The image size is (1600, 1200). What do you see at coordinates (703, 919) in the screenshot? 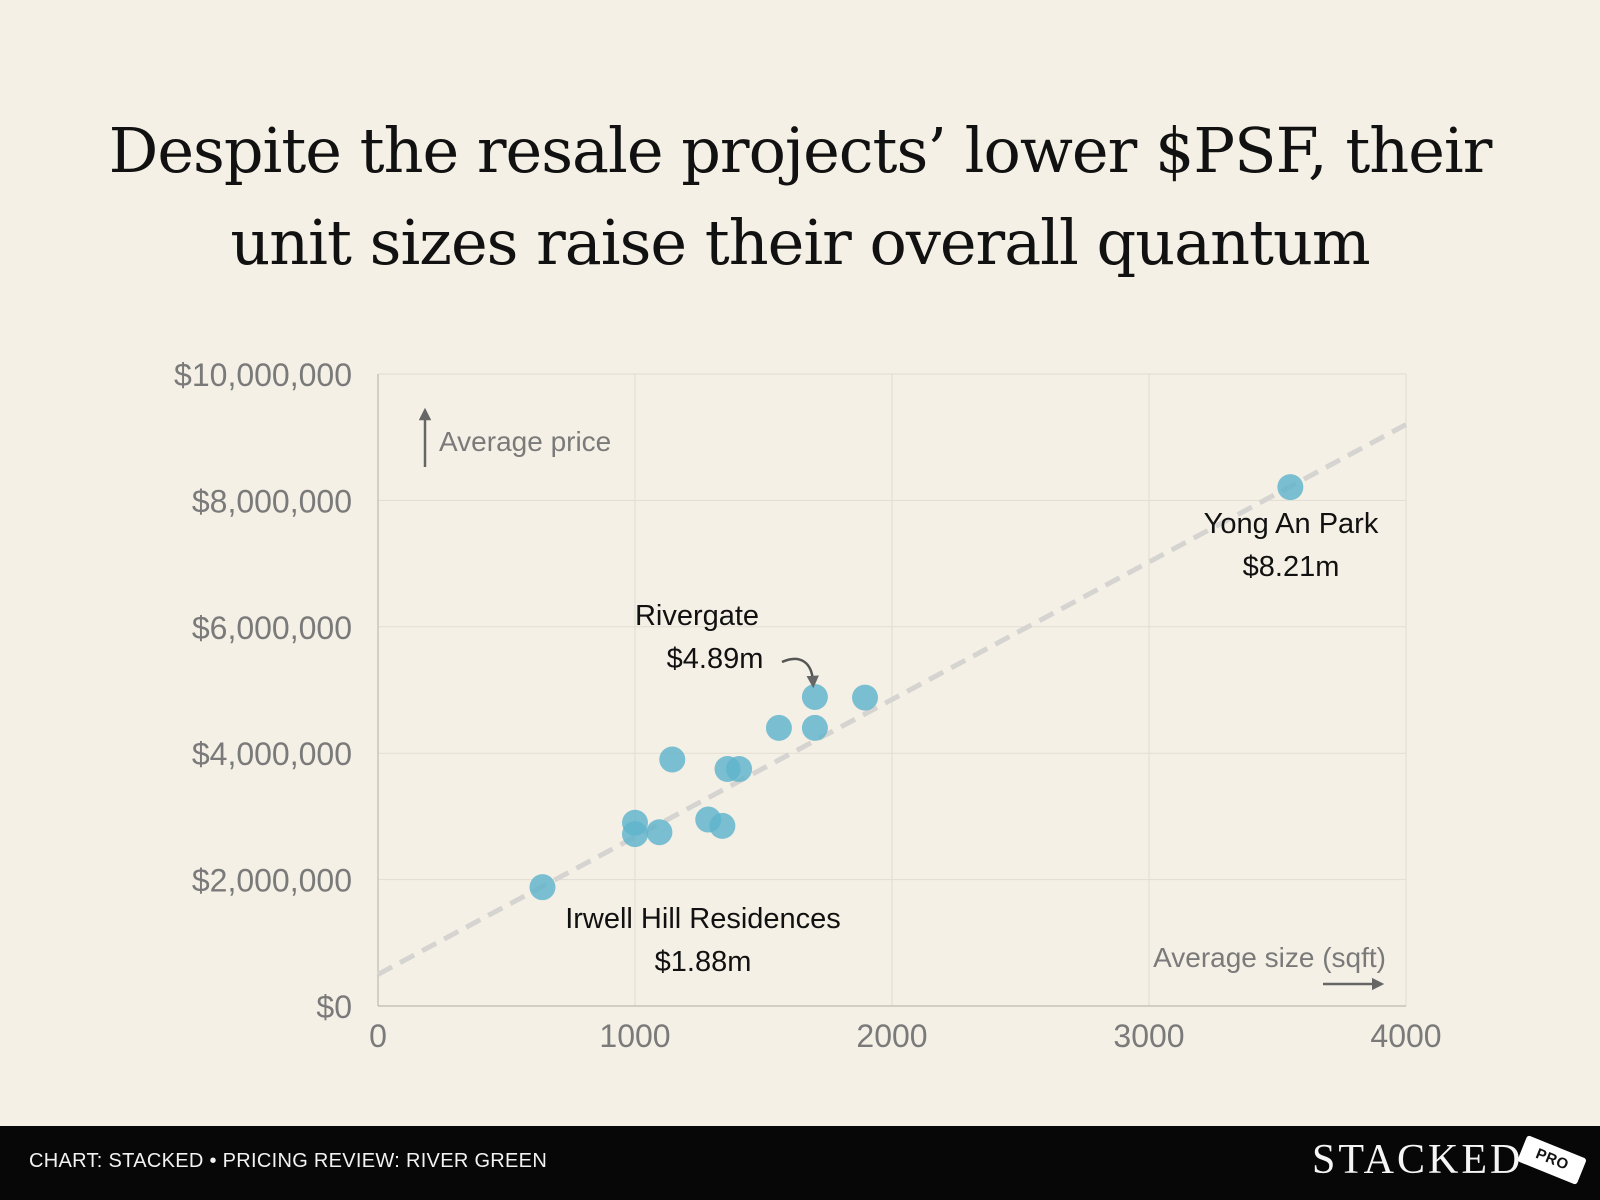
I see `annotation-irwell-hill-name: Irwell Hill Residences` at bounding box center [703, 919].